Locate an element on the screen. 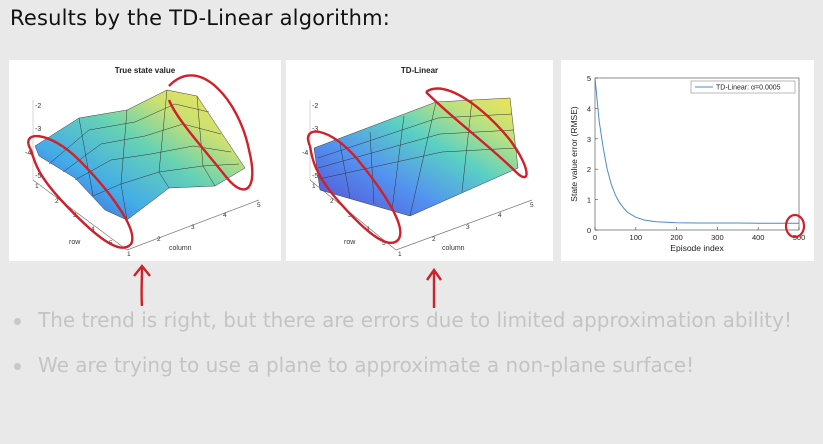 This screenshot has width=823, height=444. y-tick-label: 1 is located at coordinates (589, 200).